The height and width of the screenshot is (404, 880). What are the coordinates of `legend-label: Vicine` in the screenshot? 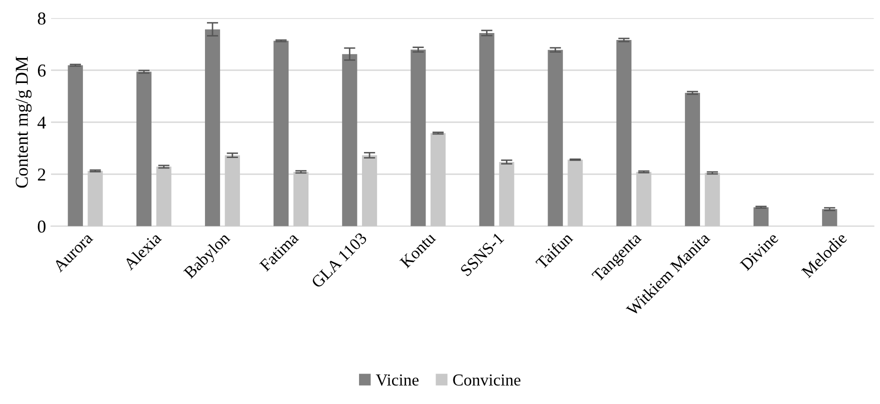 It's located at (397, 380).